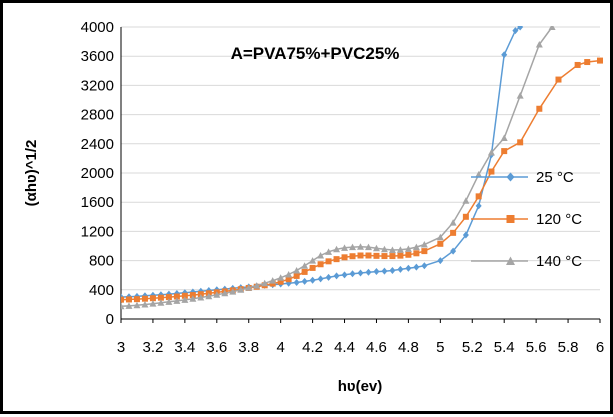  Describe the element at coordinates (408, 347) in the screenshot. I see `x-tick-label: 4.8` at that location.